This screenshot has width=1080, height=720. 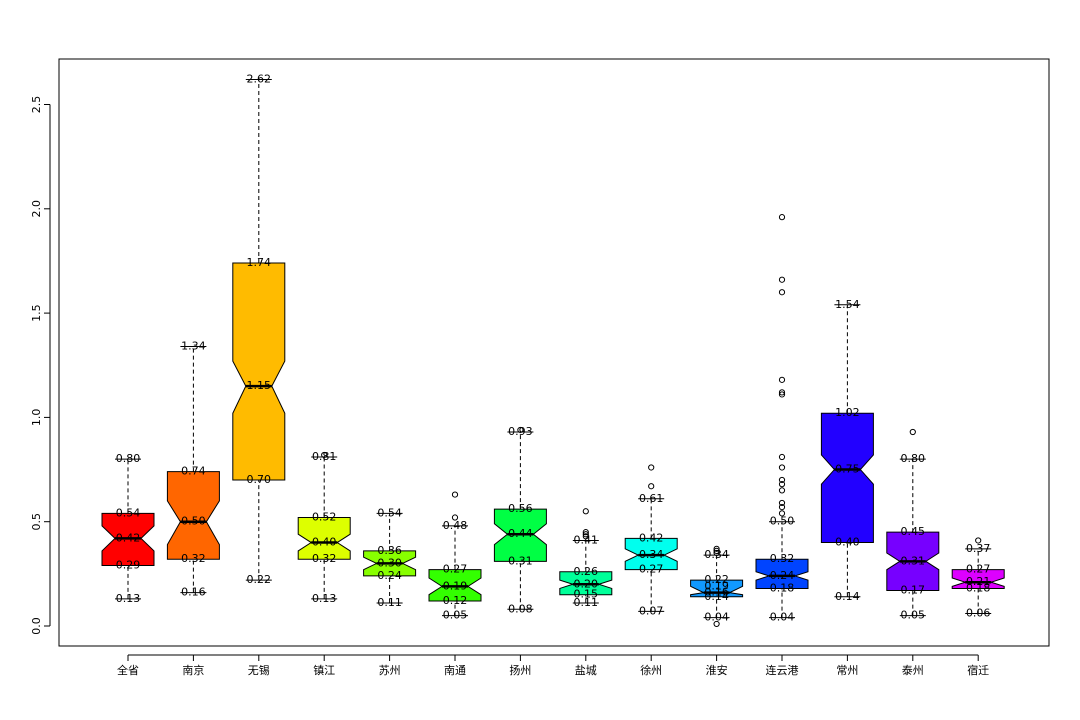 I want to click on box-group: 0.93 0.56 0.44 0.31 0.08, so click(x=520, y=520).